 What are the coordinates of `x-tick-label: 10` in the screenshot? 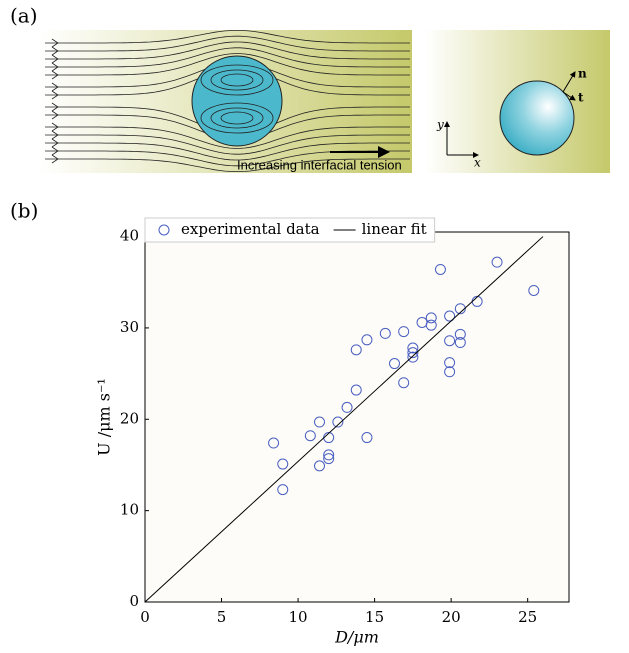 It's located at (298, 617).